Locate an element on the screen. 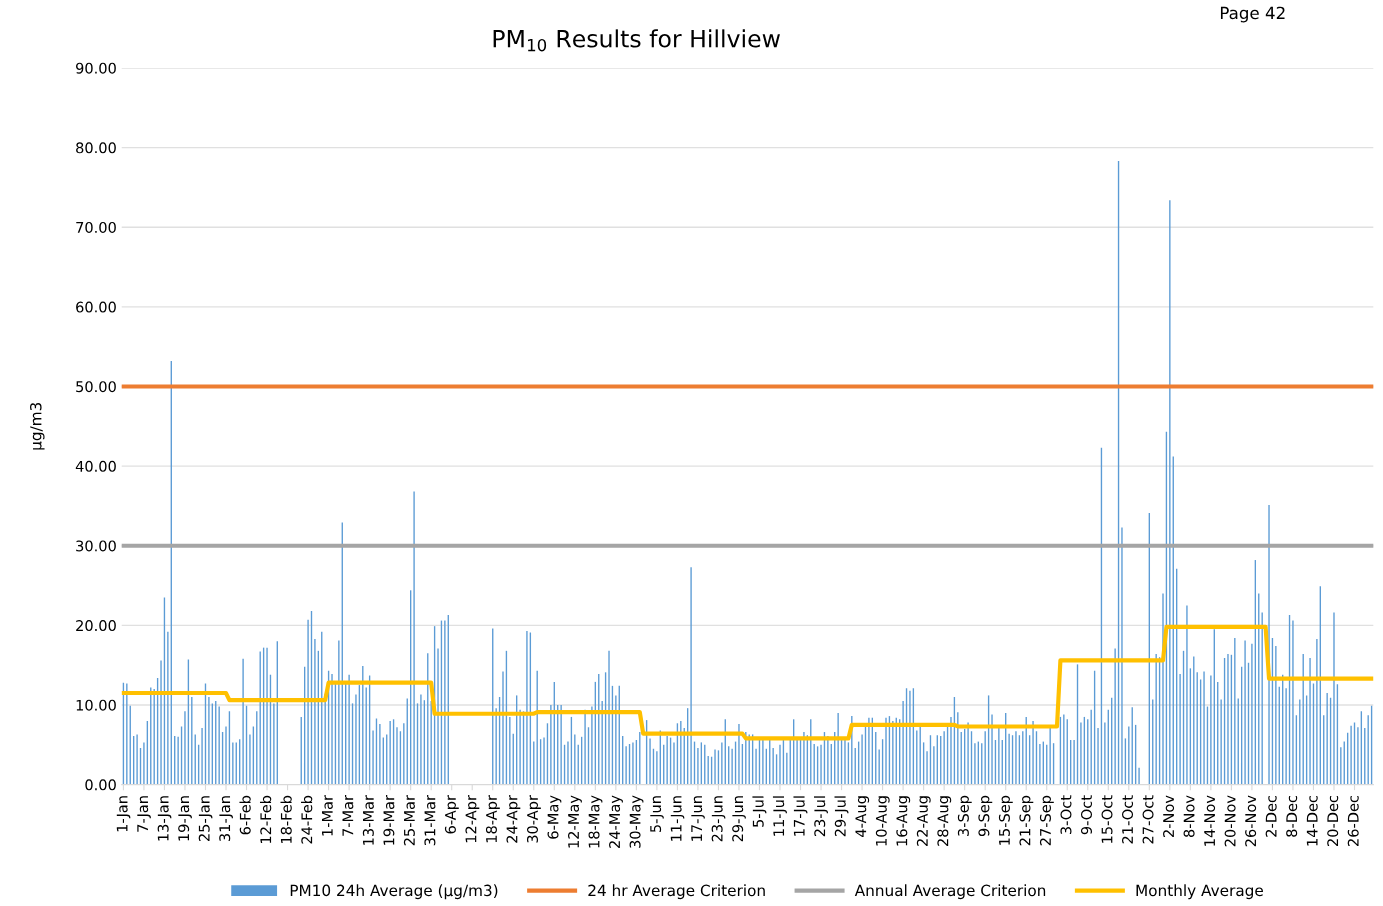 This screenshot has height=906, width=1383. x-tick-label: 15-Sep is located at coordinates (1005, 820).